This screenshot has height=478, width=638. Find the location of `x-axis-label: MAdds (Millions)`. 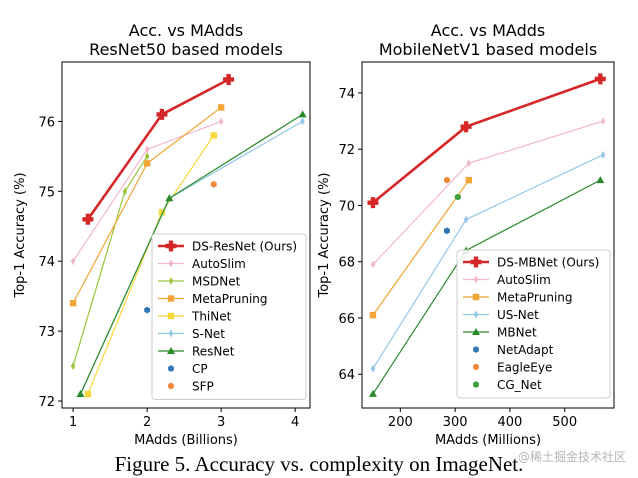

x-axis-label: MAdds (Millions) is located at coordinates (488, 440).